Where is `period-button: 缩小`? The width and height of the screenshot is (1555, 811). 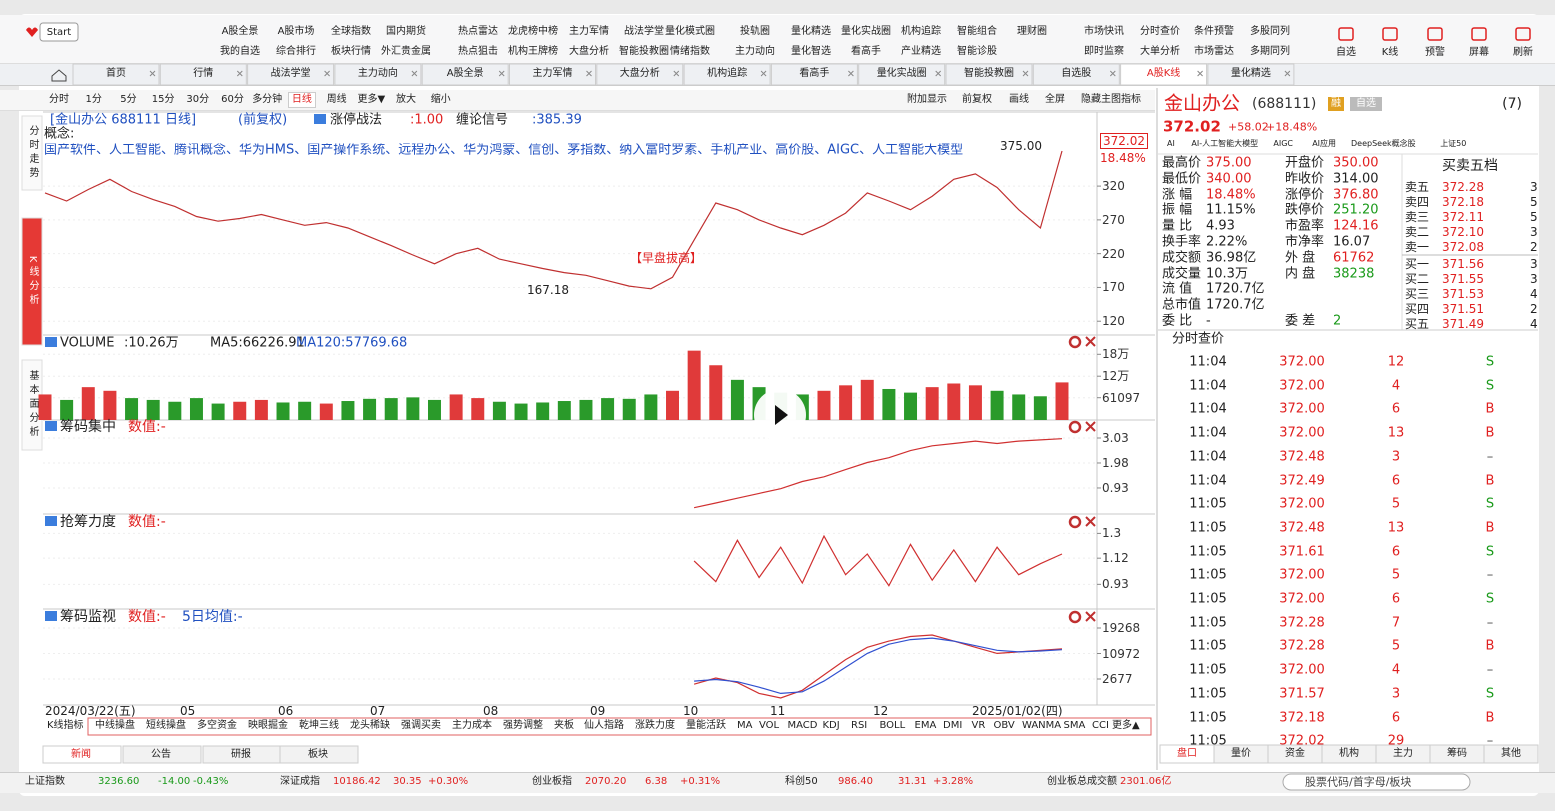
period-button: 缩小 is located at coordinates (440, 99).